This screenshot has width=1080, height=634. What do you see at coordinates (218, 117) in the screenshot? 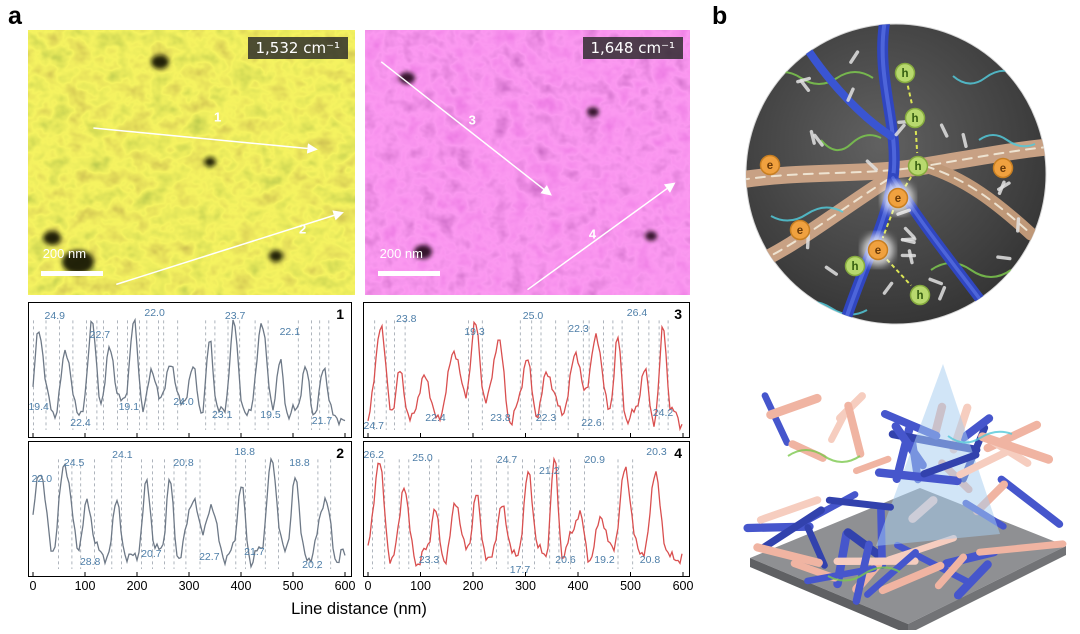
I see `arrow-label-1: 1` at bounding box center [218, 117].